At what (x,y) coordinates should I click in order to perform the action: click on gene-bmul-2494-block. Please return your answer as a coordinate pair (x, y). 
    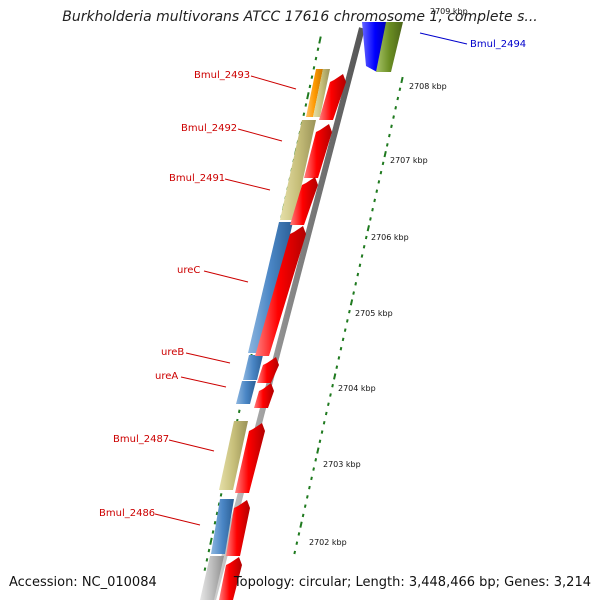
    Looking at the image, I should click on (375, 47).